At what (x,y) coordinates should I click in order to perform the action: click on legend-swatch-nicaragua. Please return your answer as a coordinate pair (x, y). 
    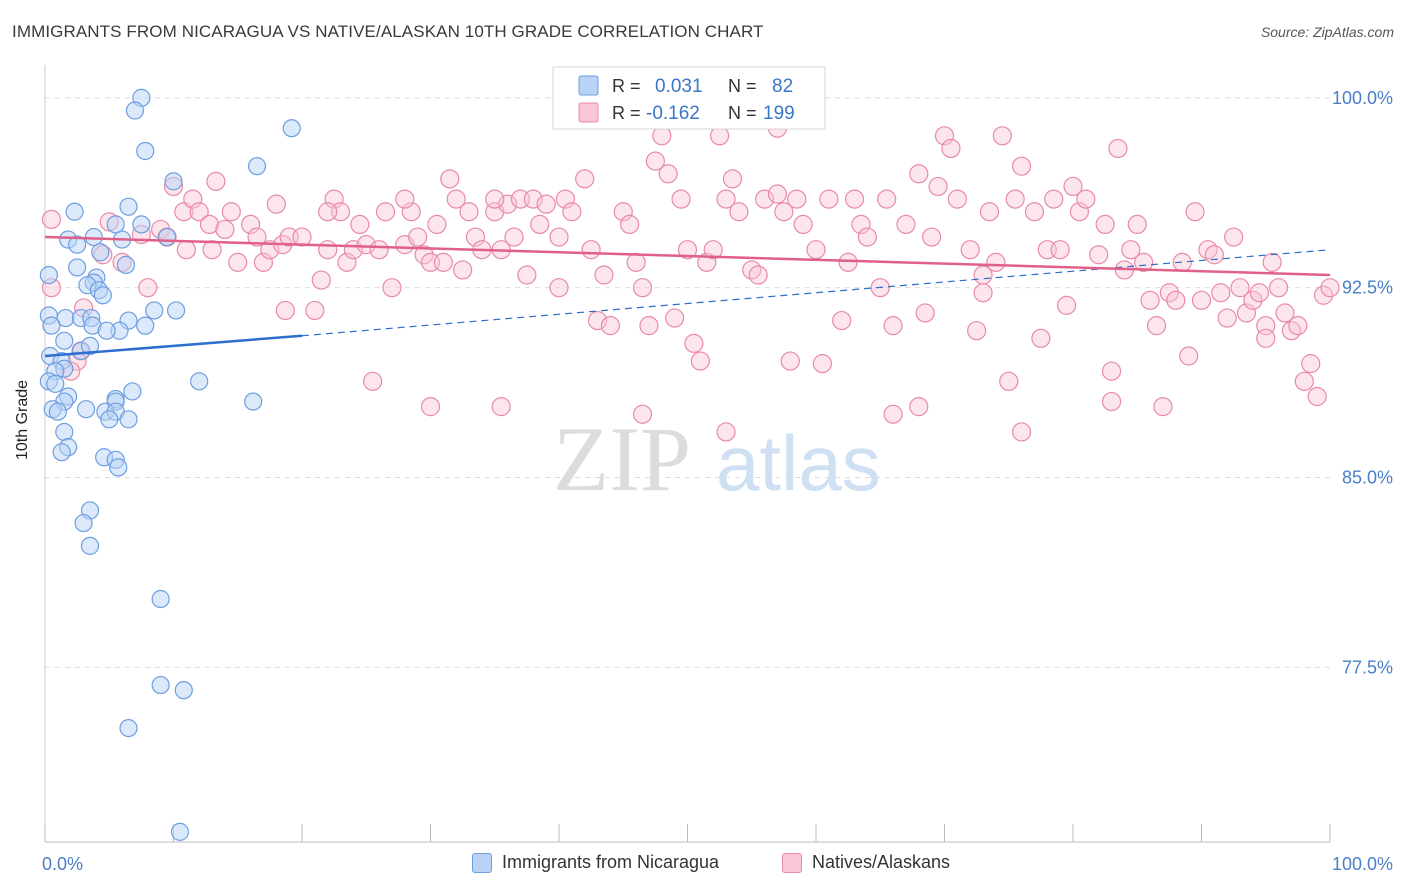
    Looking at the image, I should click on (482, 862).